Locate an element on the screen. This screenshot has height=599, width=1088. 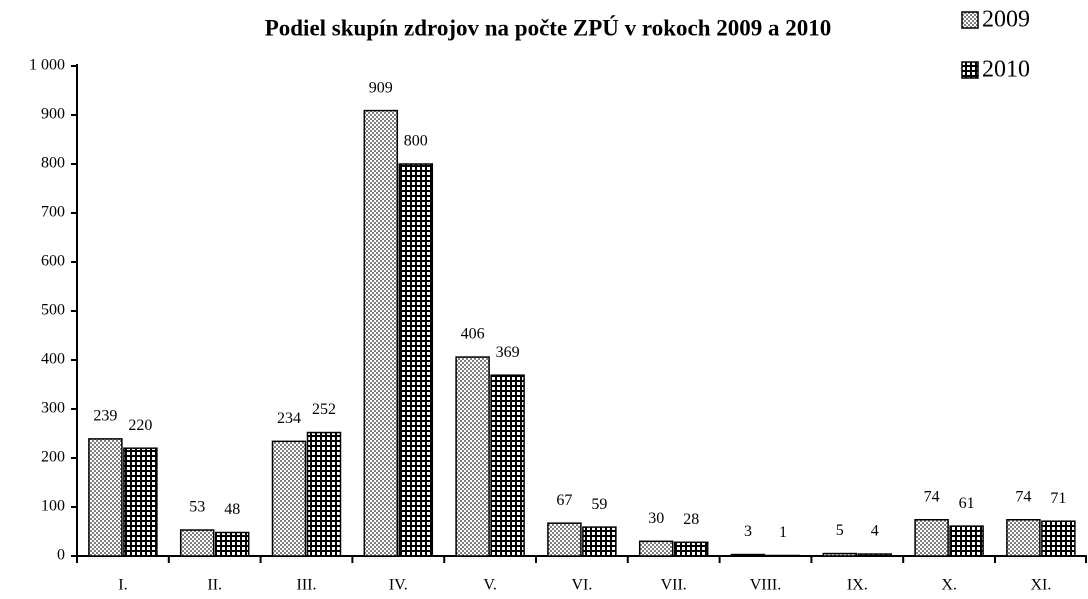
data-label: 59 is located at coordinates (599, 504).